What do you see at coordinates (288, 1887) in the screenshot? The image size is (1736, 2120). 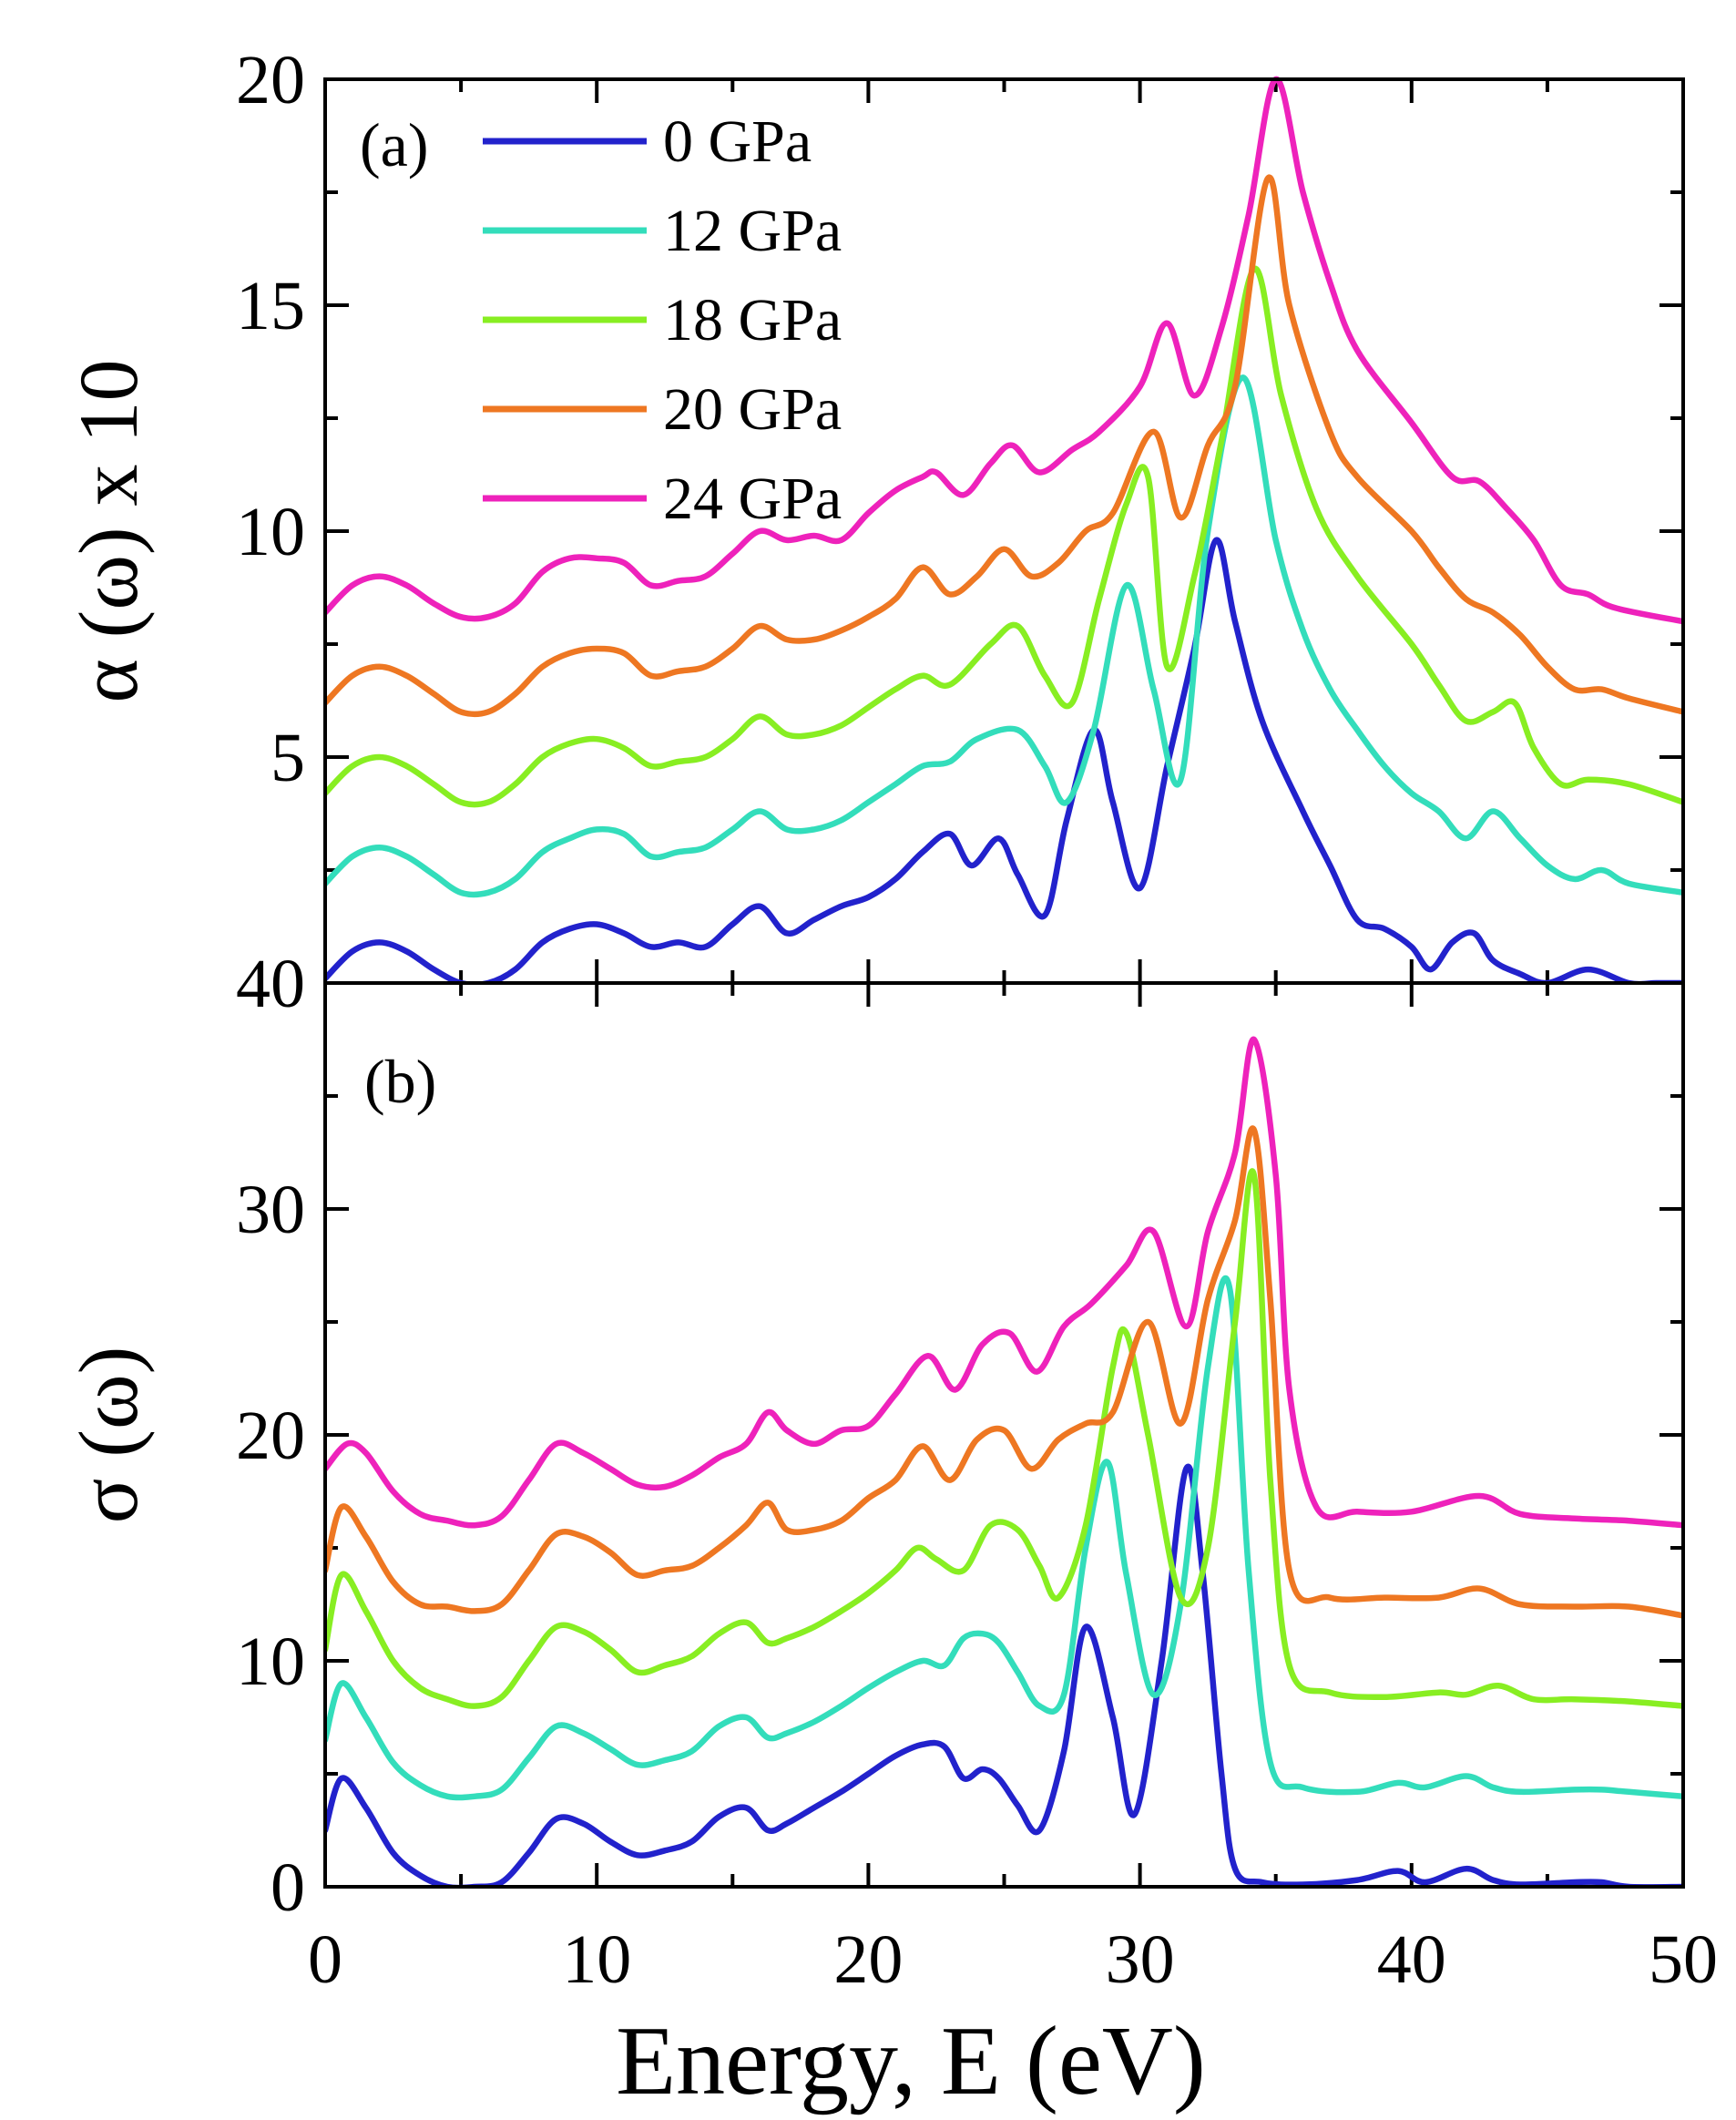 I see `y-tick-label: 0` at bounding box center [288, 1887].